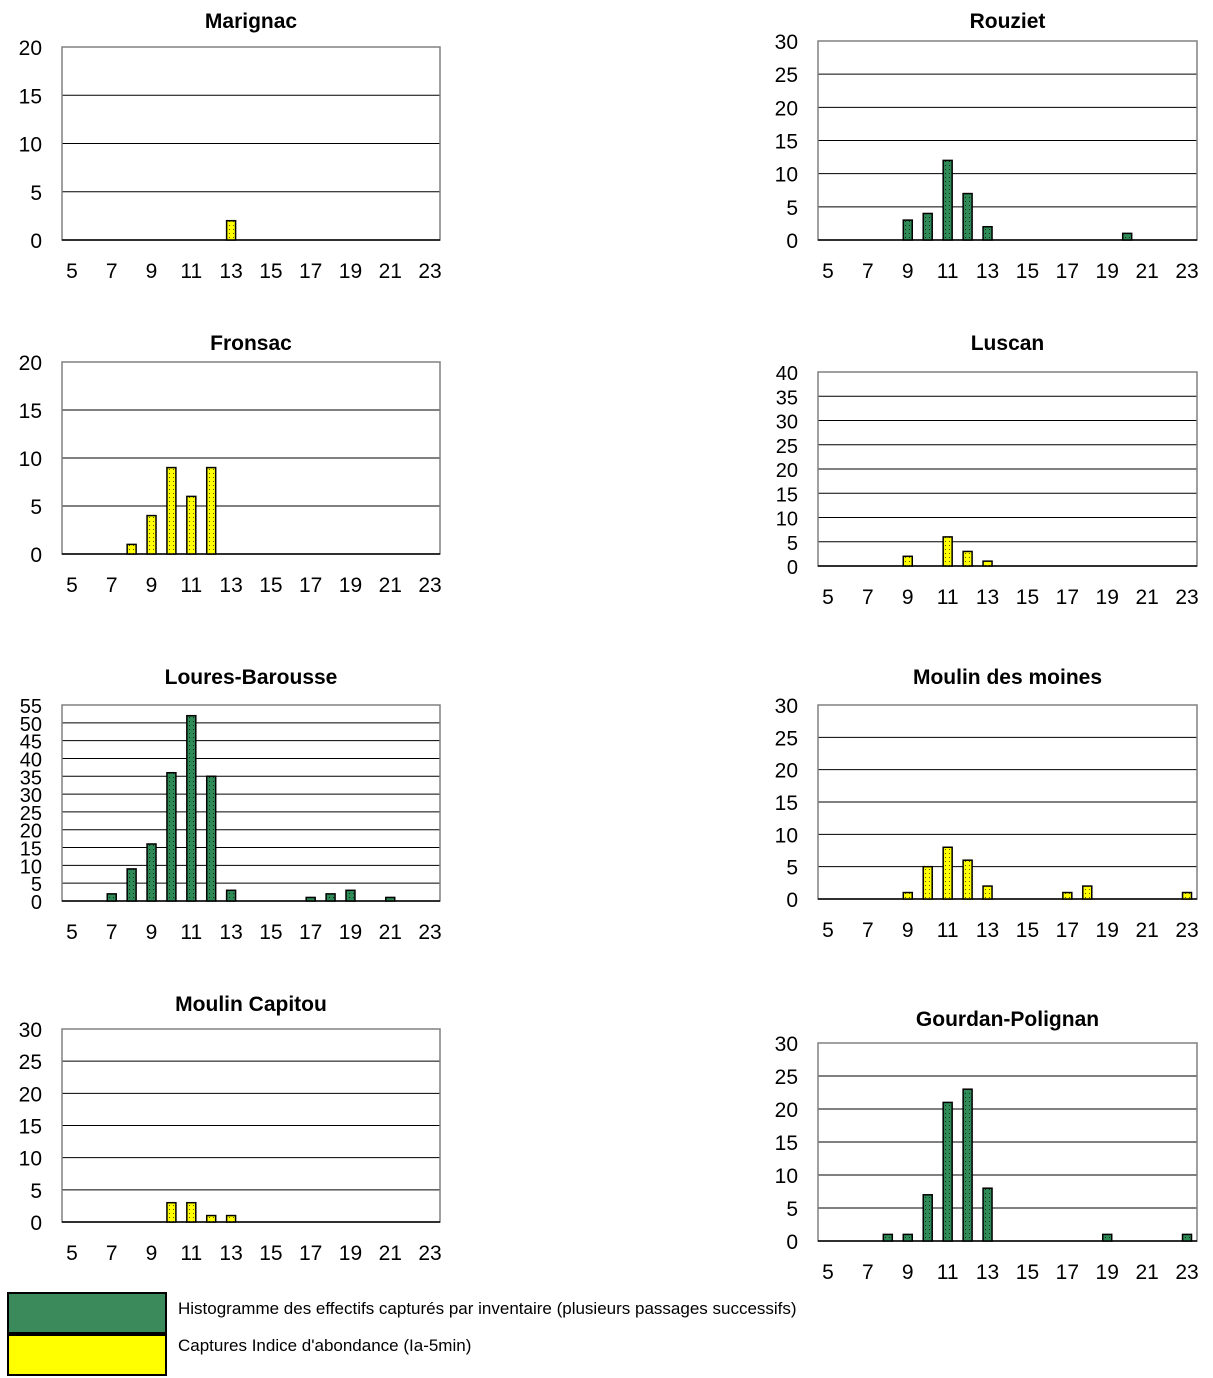  Describe the element at coordinates (251, 803) in the screenshot. I see `plot-area` at that location.